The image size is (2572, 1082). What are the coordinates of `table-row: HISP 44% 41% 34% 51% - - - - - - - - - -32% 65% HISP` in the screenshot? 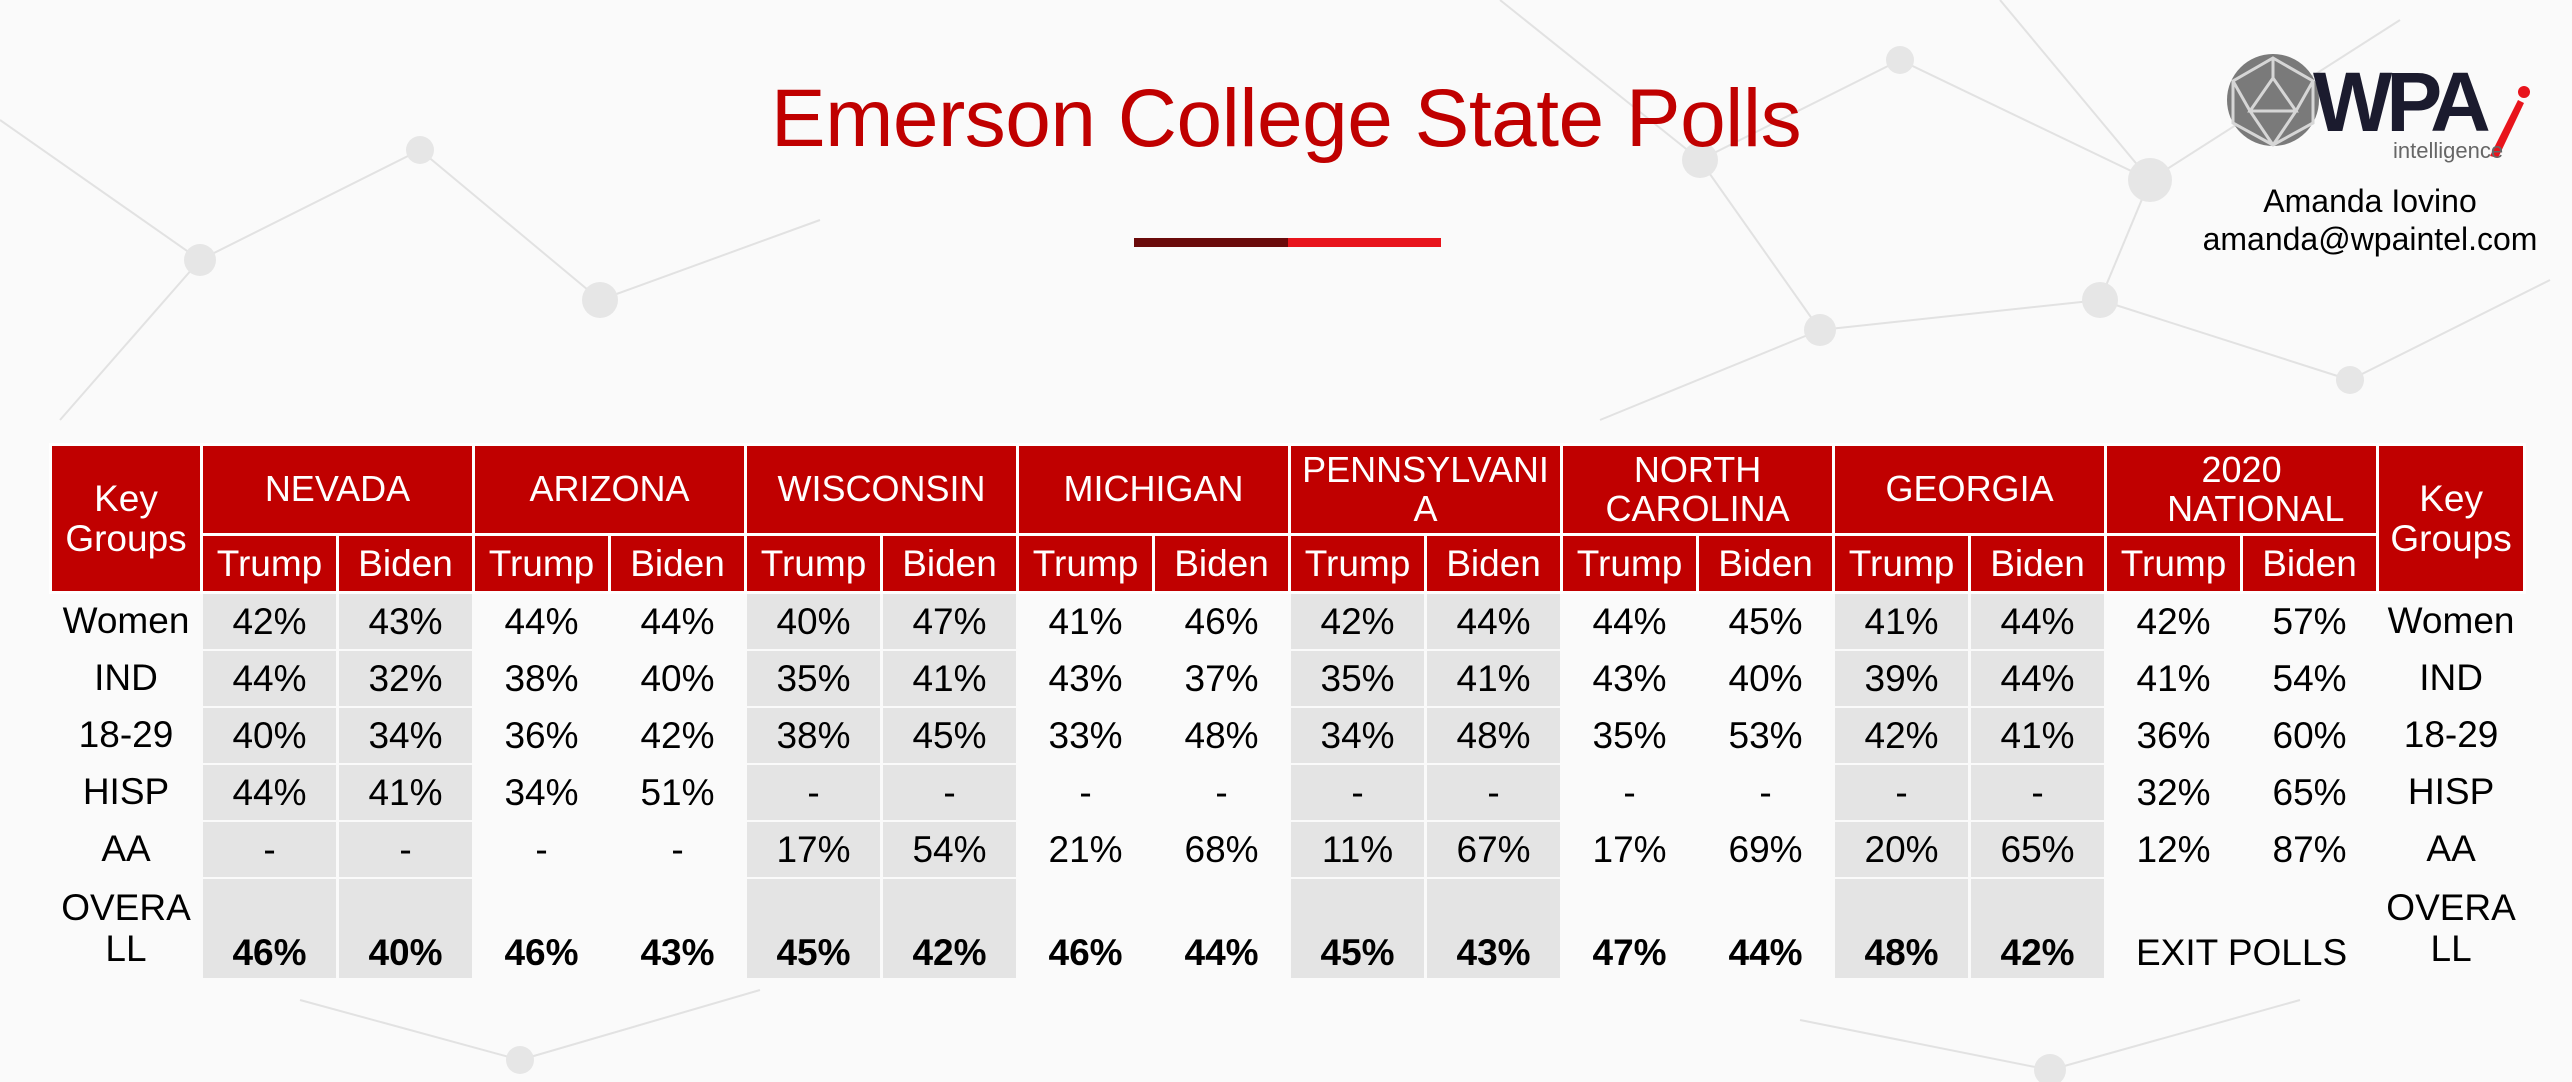 It's located at (1288, 792).